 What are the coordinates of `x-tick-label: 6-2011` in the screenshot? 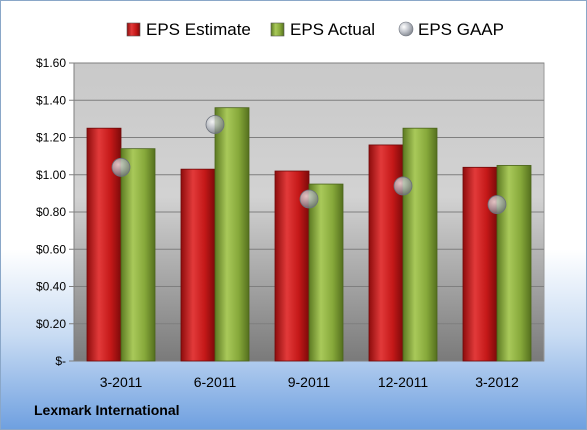 It's located at (215, 382).